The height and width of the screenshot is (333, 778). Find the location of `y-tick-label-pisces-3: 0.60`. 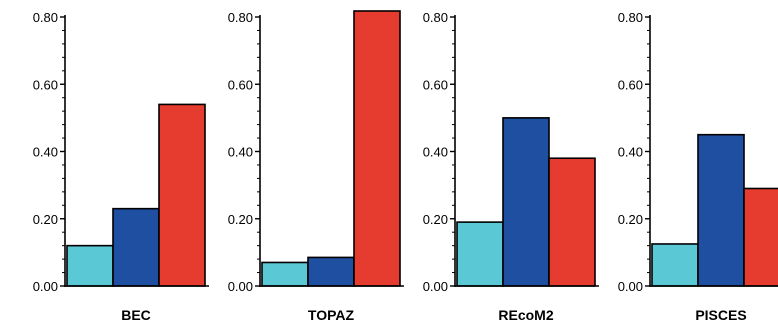

y-tick-label-pisces-3: 0.60 is located at coordinates (630, 84).